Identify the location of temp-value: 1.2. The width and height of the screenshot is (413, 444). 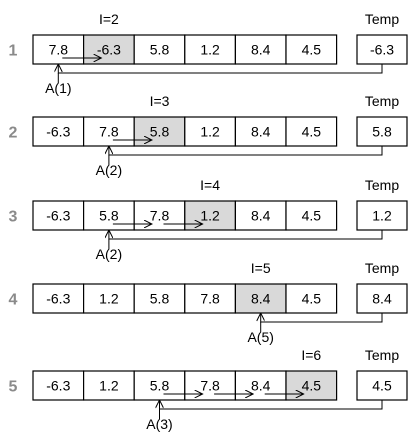
(382, 216).